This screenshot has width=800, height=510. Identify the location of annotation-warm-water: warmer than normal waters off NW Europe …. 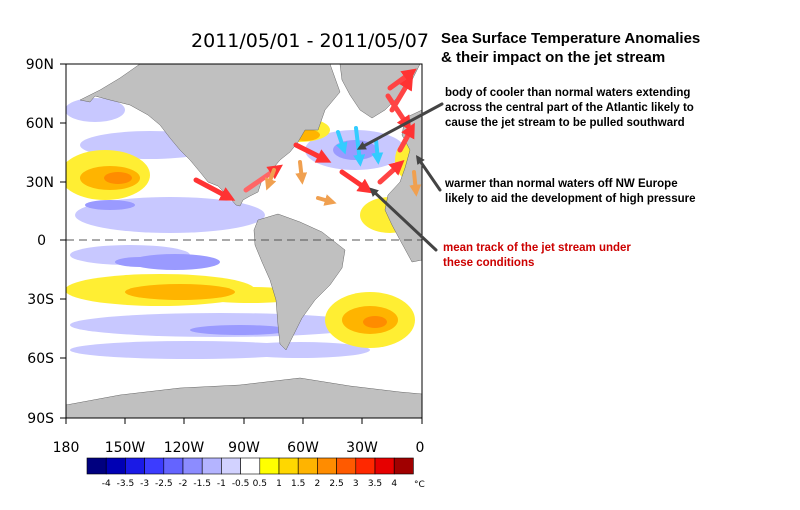
(570, 191).